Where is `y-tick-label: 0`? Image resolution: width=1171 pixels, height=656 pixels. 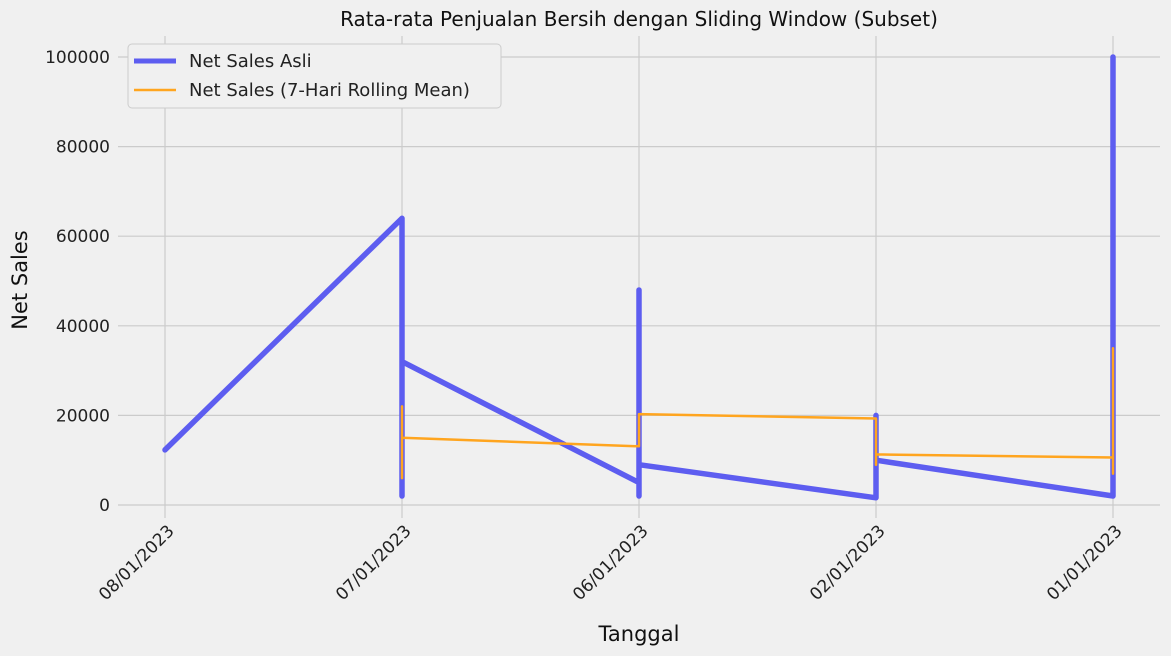 y-tick-label: 0 is located at coordinates (104, 506).